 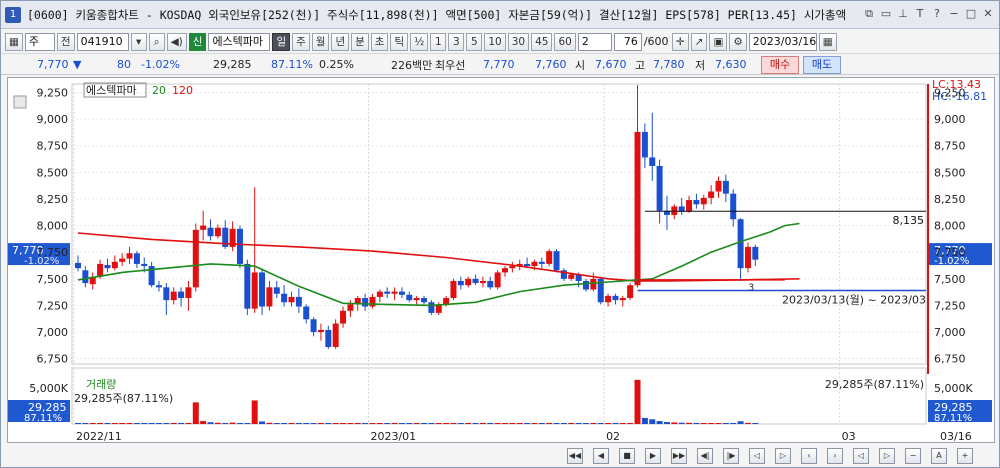 What do you see at coordinates (903, 13) in the screenshot?
I see `pin-icon: ⊥` at bounding box center [903, 13].